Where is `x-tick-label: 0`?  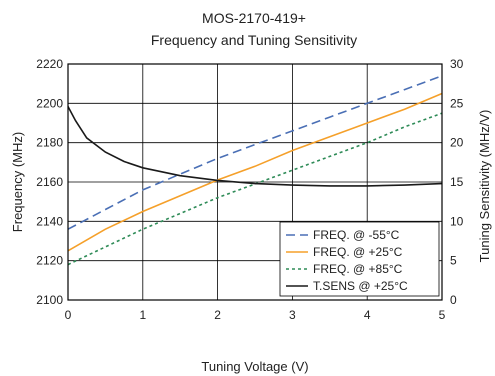
x-tick-label: 0 is located at coordinates (68, 315).